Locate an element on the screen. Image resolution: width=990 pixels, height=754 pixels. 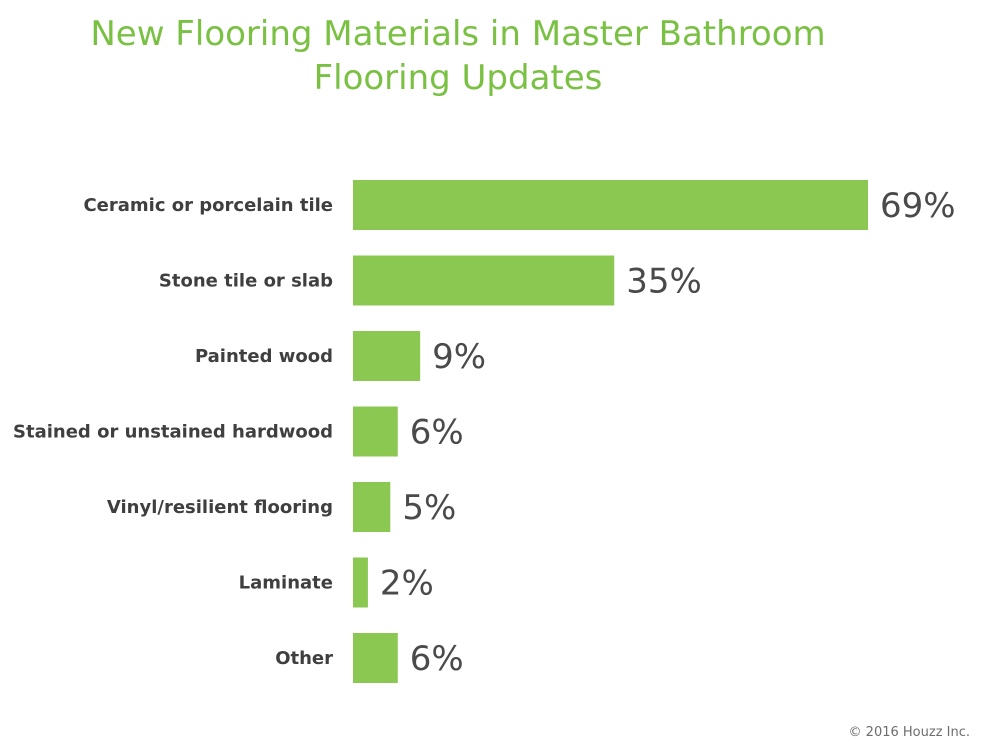
category-label: Painted wood is located at coordinates (264, 356).